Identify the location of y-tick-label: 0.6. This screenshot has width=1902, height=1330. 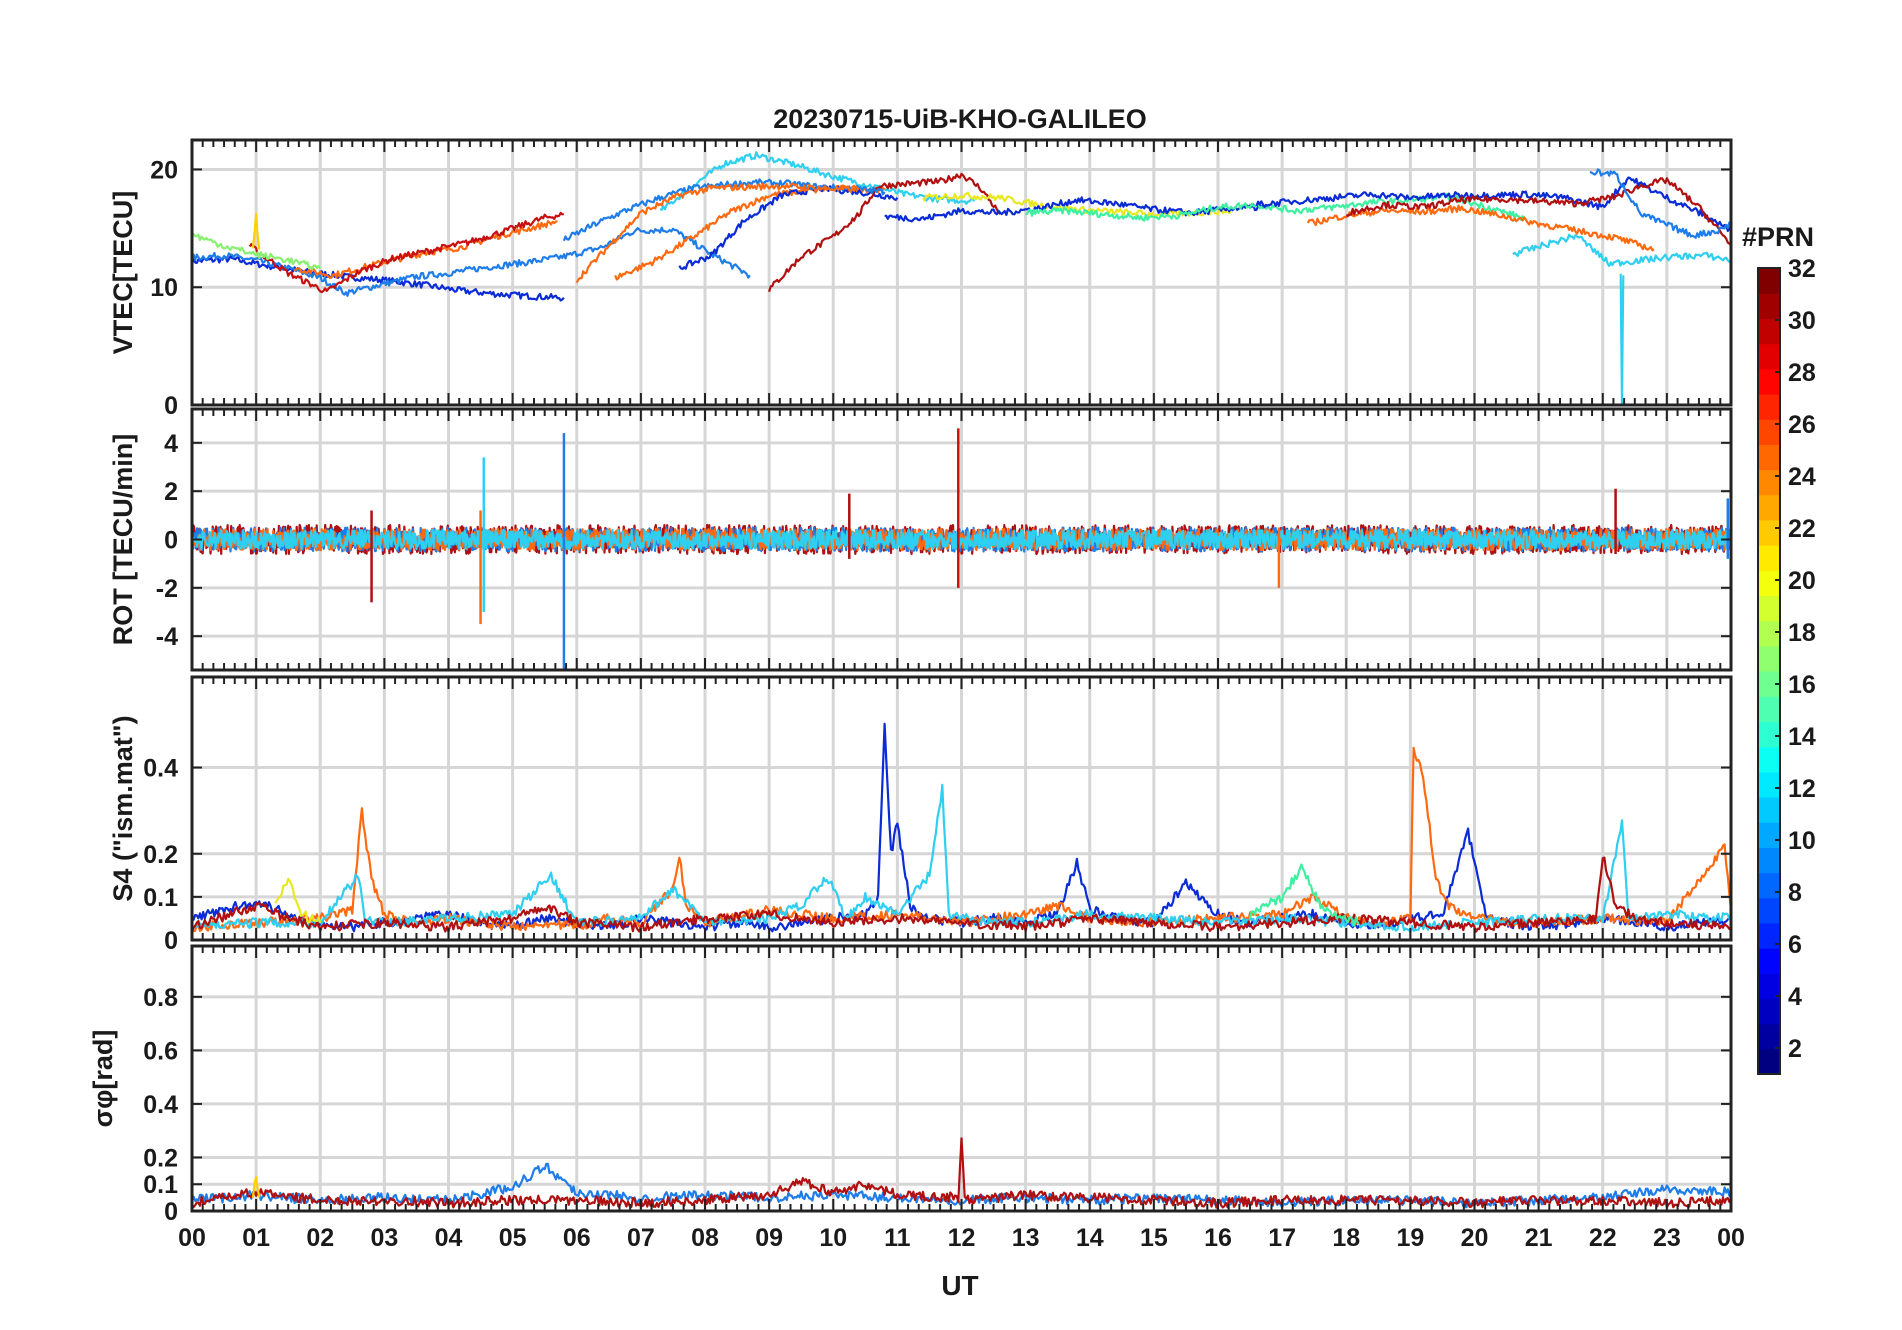
(160, 1051).